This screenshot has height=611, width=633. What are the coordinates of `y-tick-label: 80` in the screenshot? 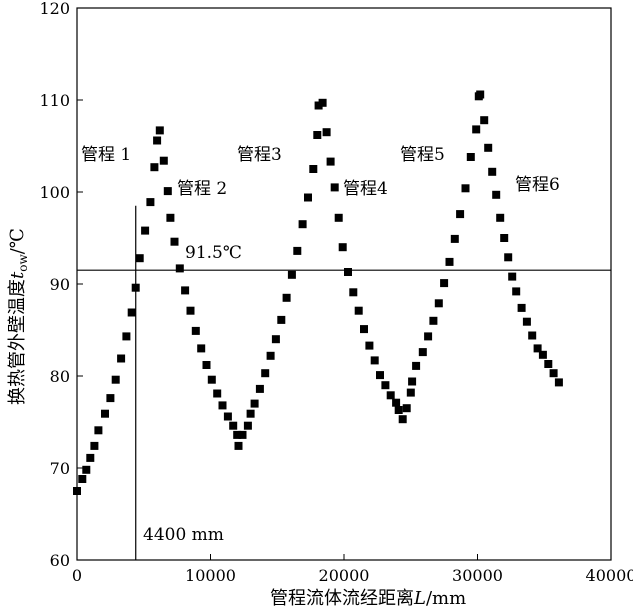 It's located at (60, 376).